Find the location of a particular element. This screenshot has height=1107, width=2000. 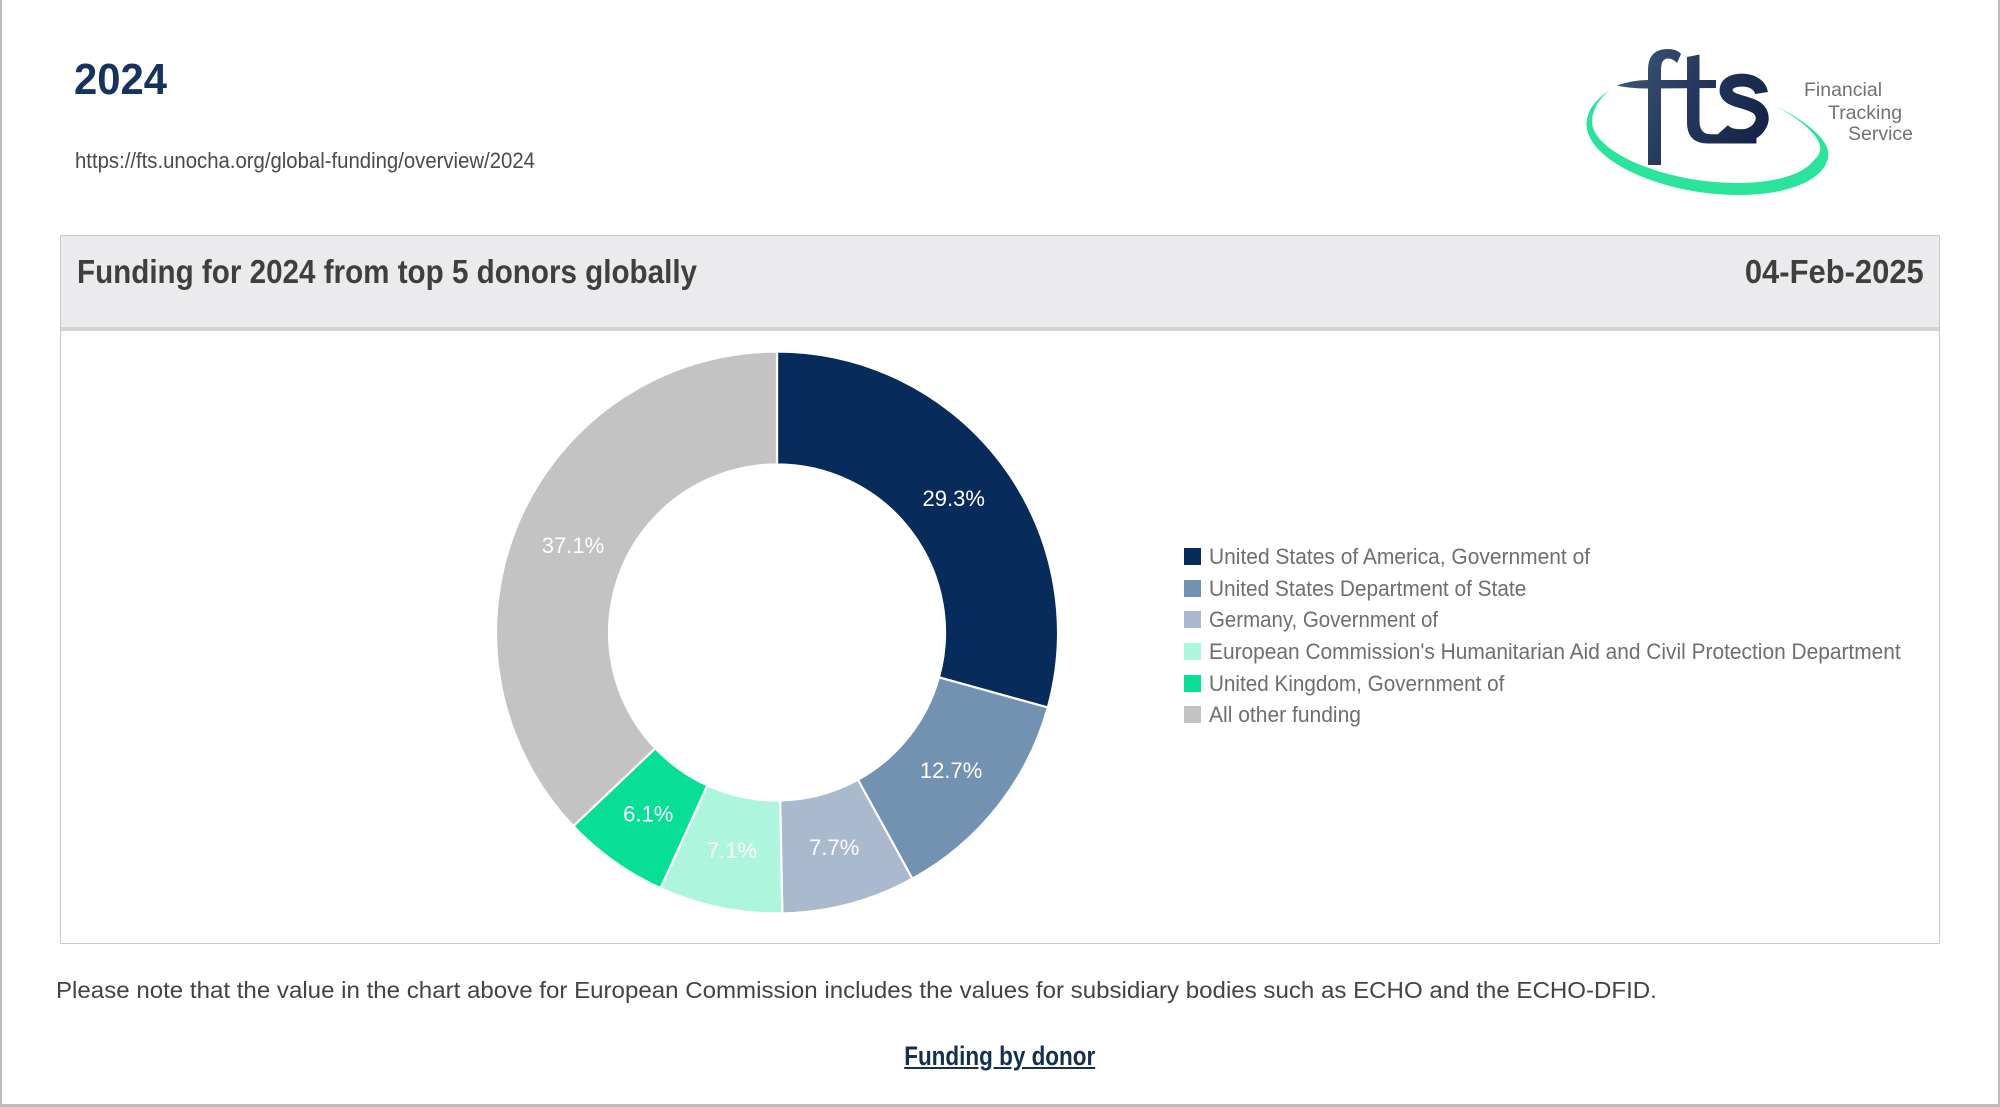

svg-text: 12.7% is located at coordinates (951, 770).